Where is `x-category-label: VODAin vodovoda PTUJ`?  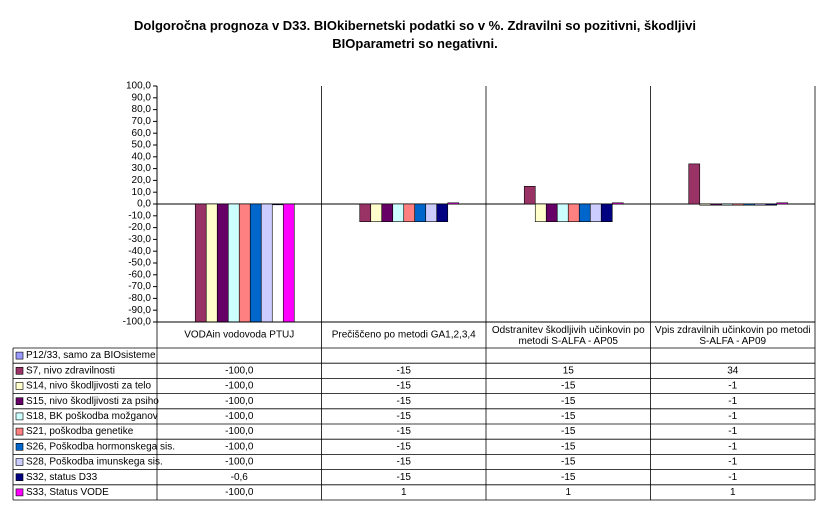 x-category-label: VODAin vodovoda PTUJ is located at coordinates (239, 335).